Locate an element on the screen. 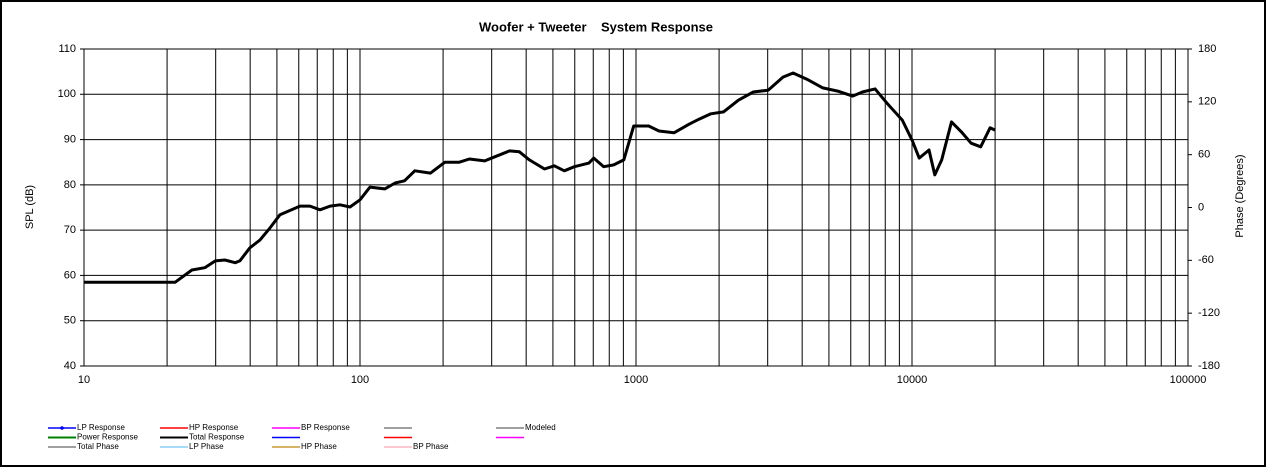 The image size is (1266, 467). chart-title: Woofer + Tweeter System Response is located at coordinates (596, 26).